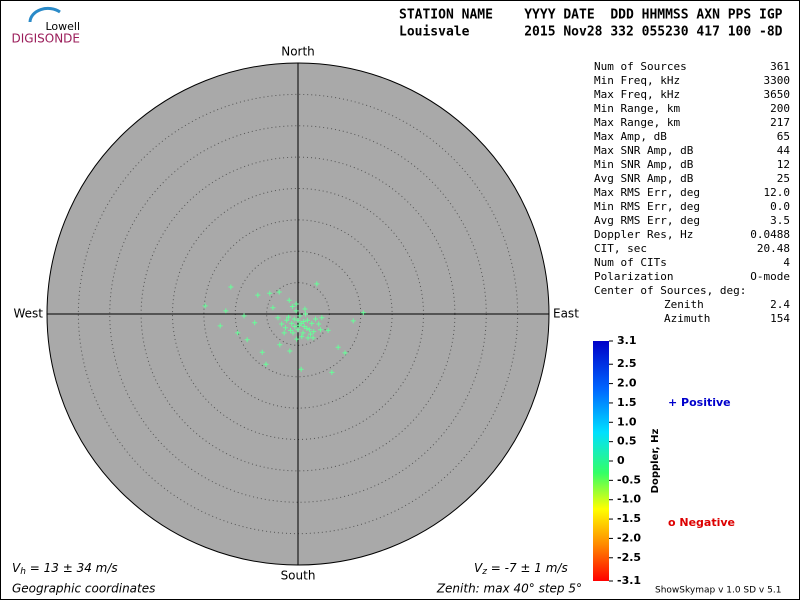  I want to click on stat-value: 12.0, so click(777, 192).